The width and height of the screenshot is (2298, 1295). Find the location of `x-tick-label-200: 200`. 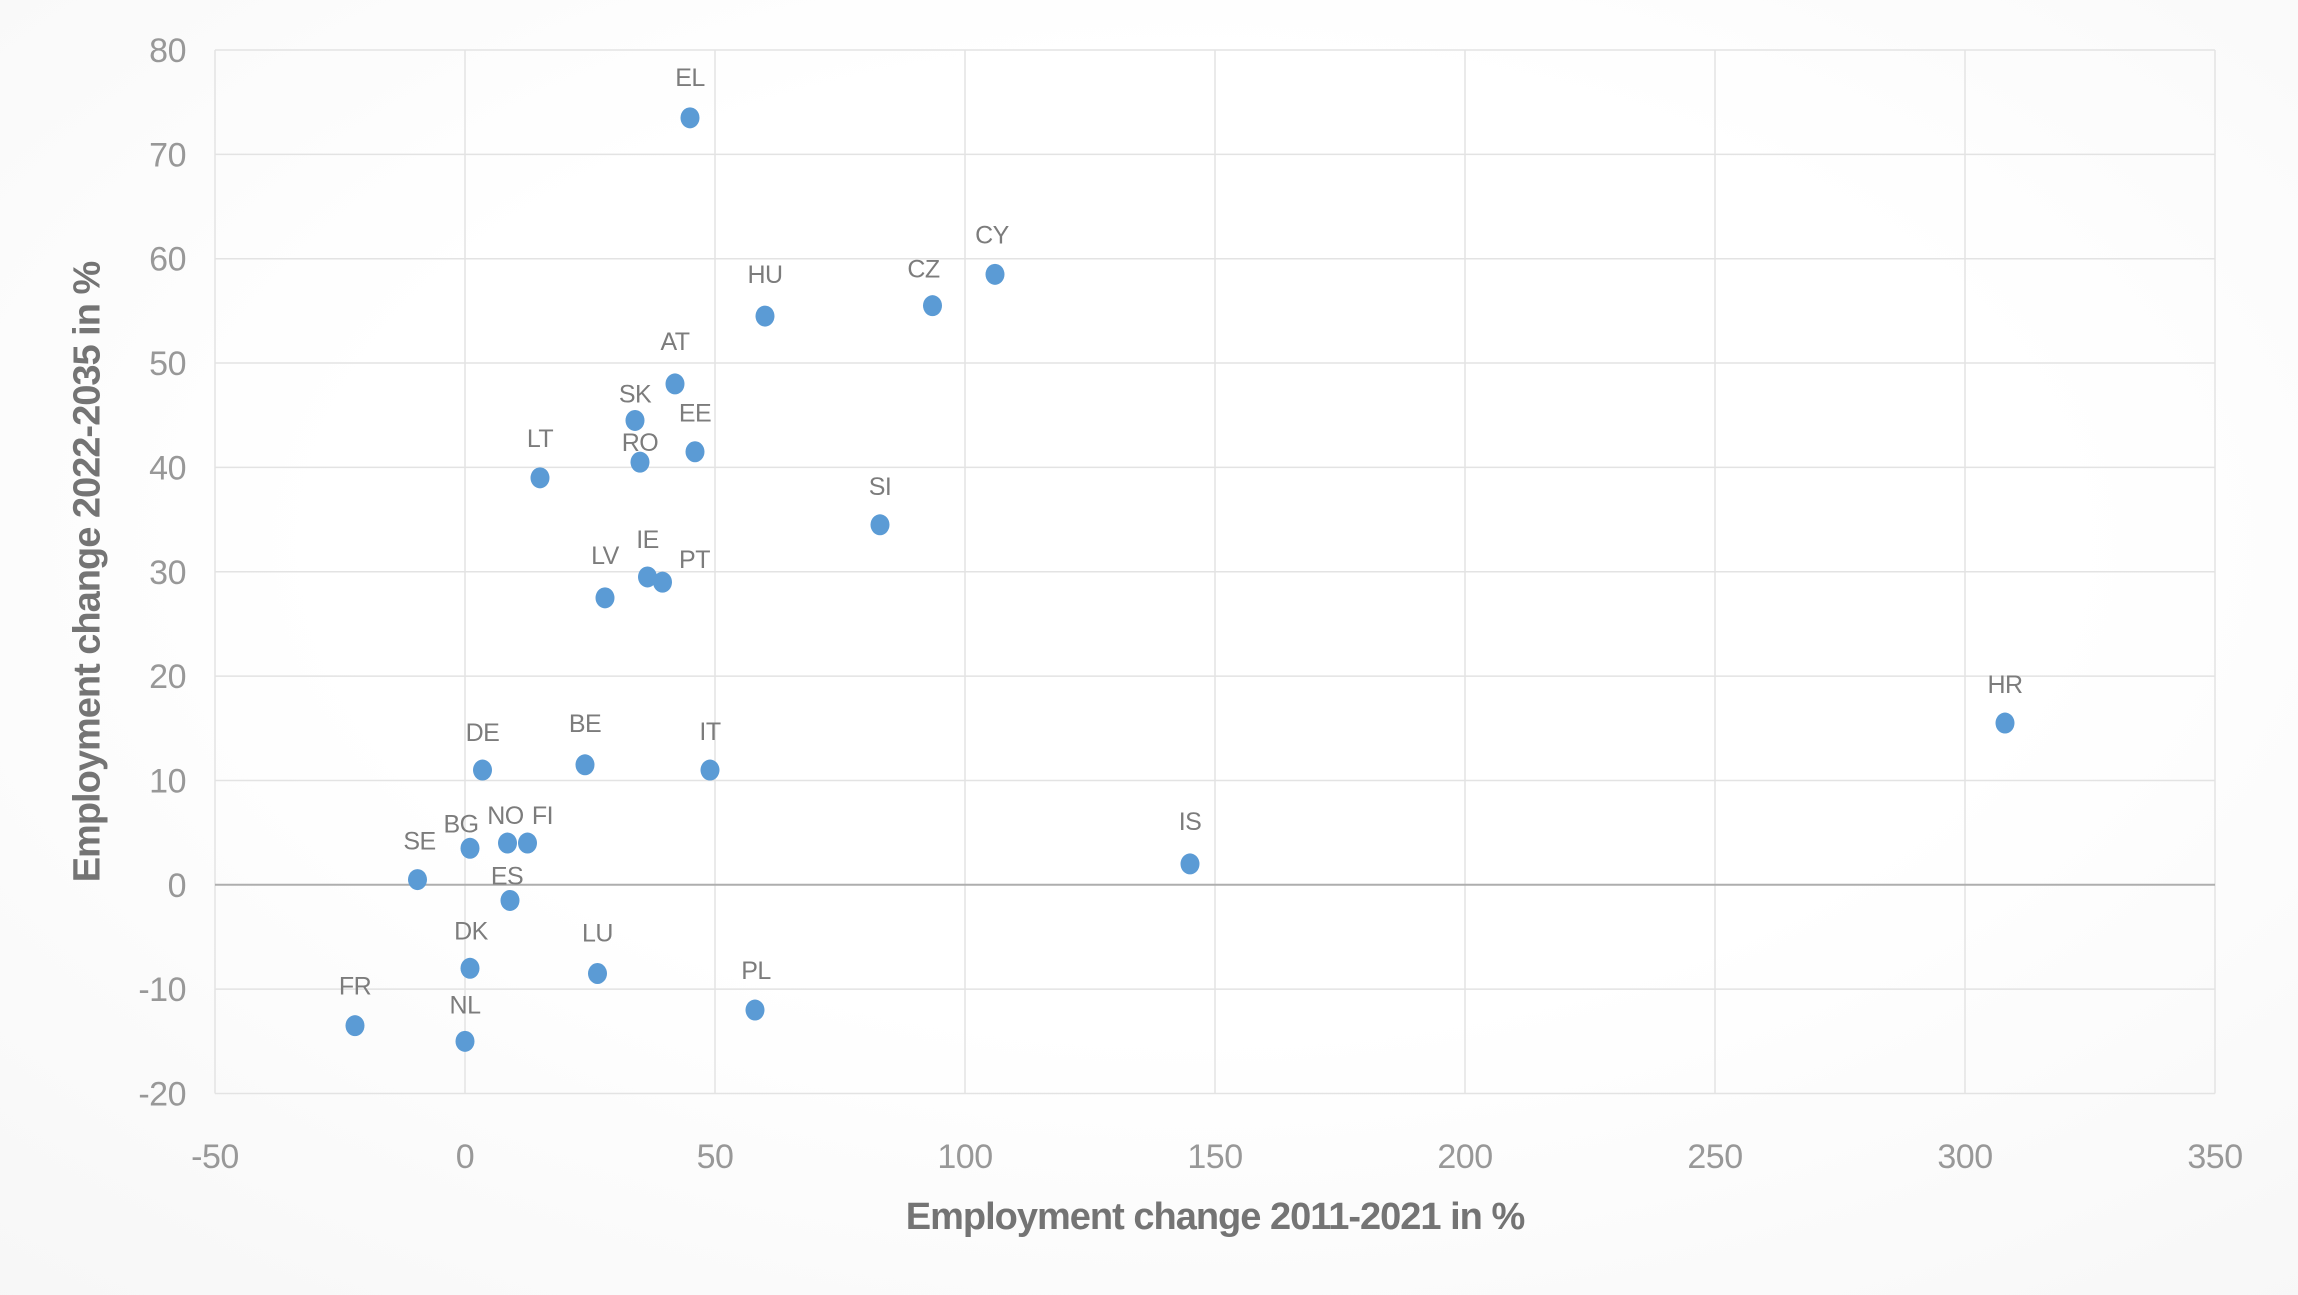

x-tick-label-200: 200 is located at coordinates (1464, 1157).